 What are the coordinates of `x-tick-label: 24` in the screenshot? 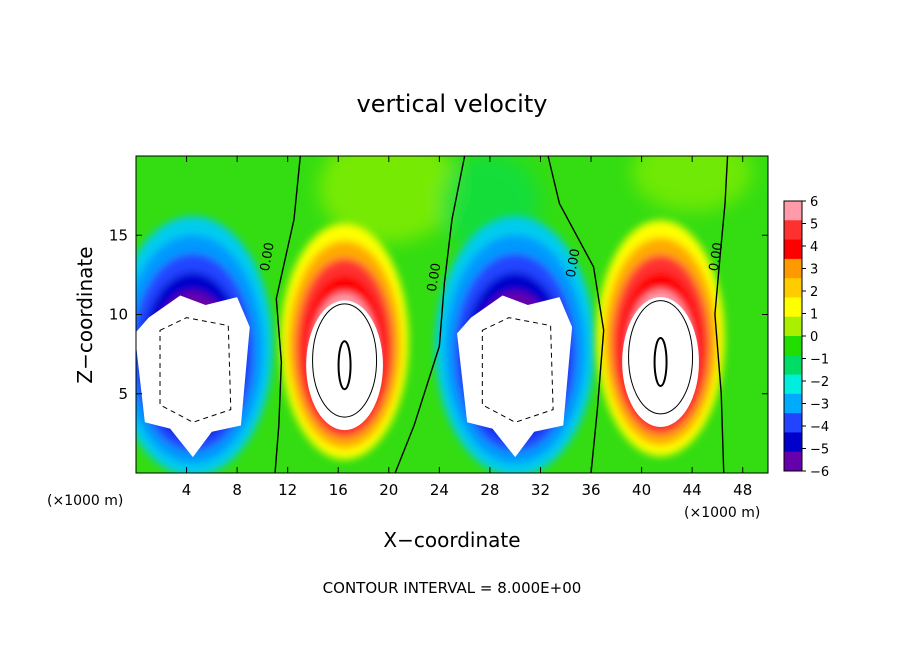 It's located at (439, 490).